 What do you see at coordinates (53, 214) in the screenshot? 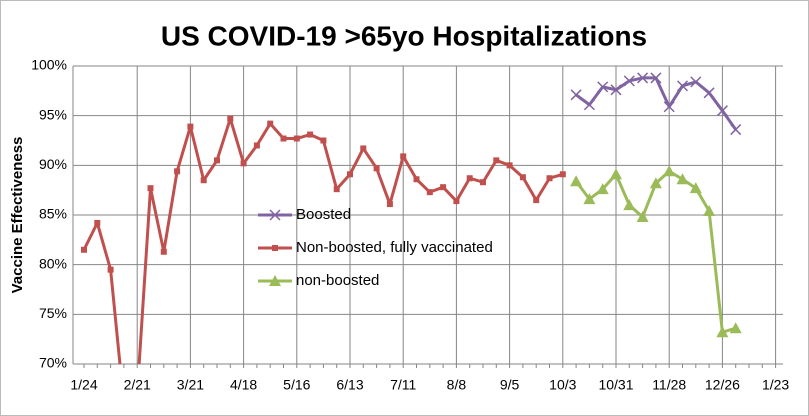
I see `y-tick-label: 85%` at bounding box center [53, 214].